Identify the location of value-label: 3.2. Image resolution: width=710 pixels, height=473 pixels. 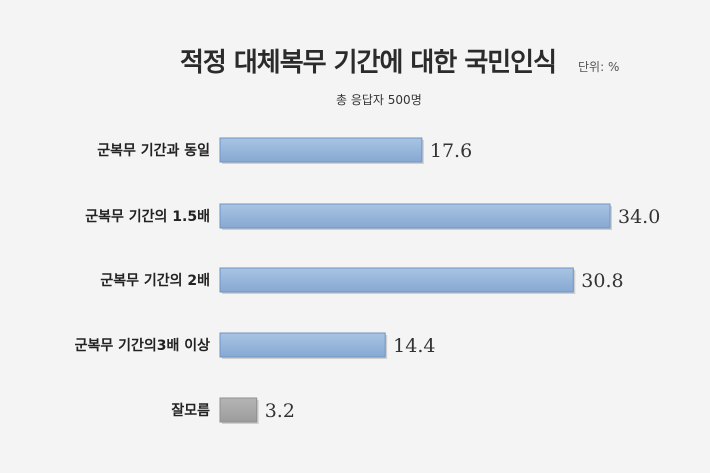
(280, 411).